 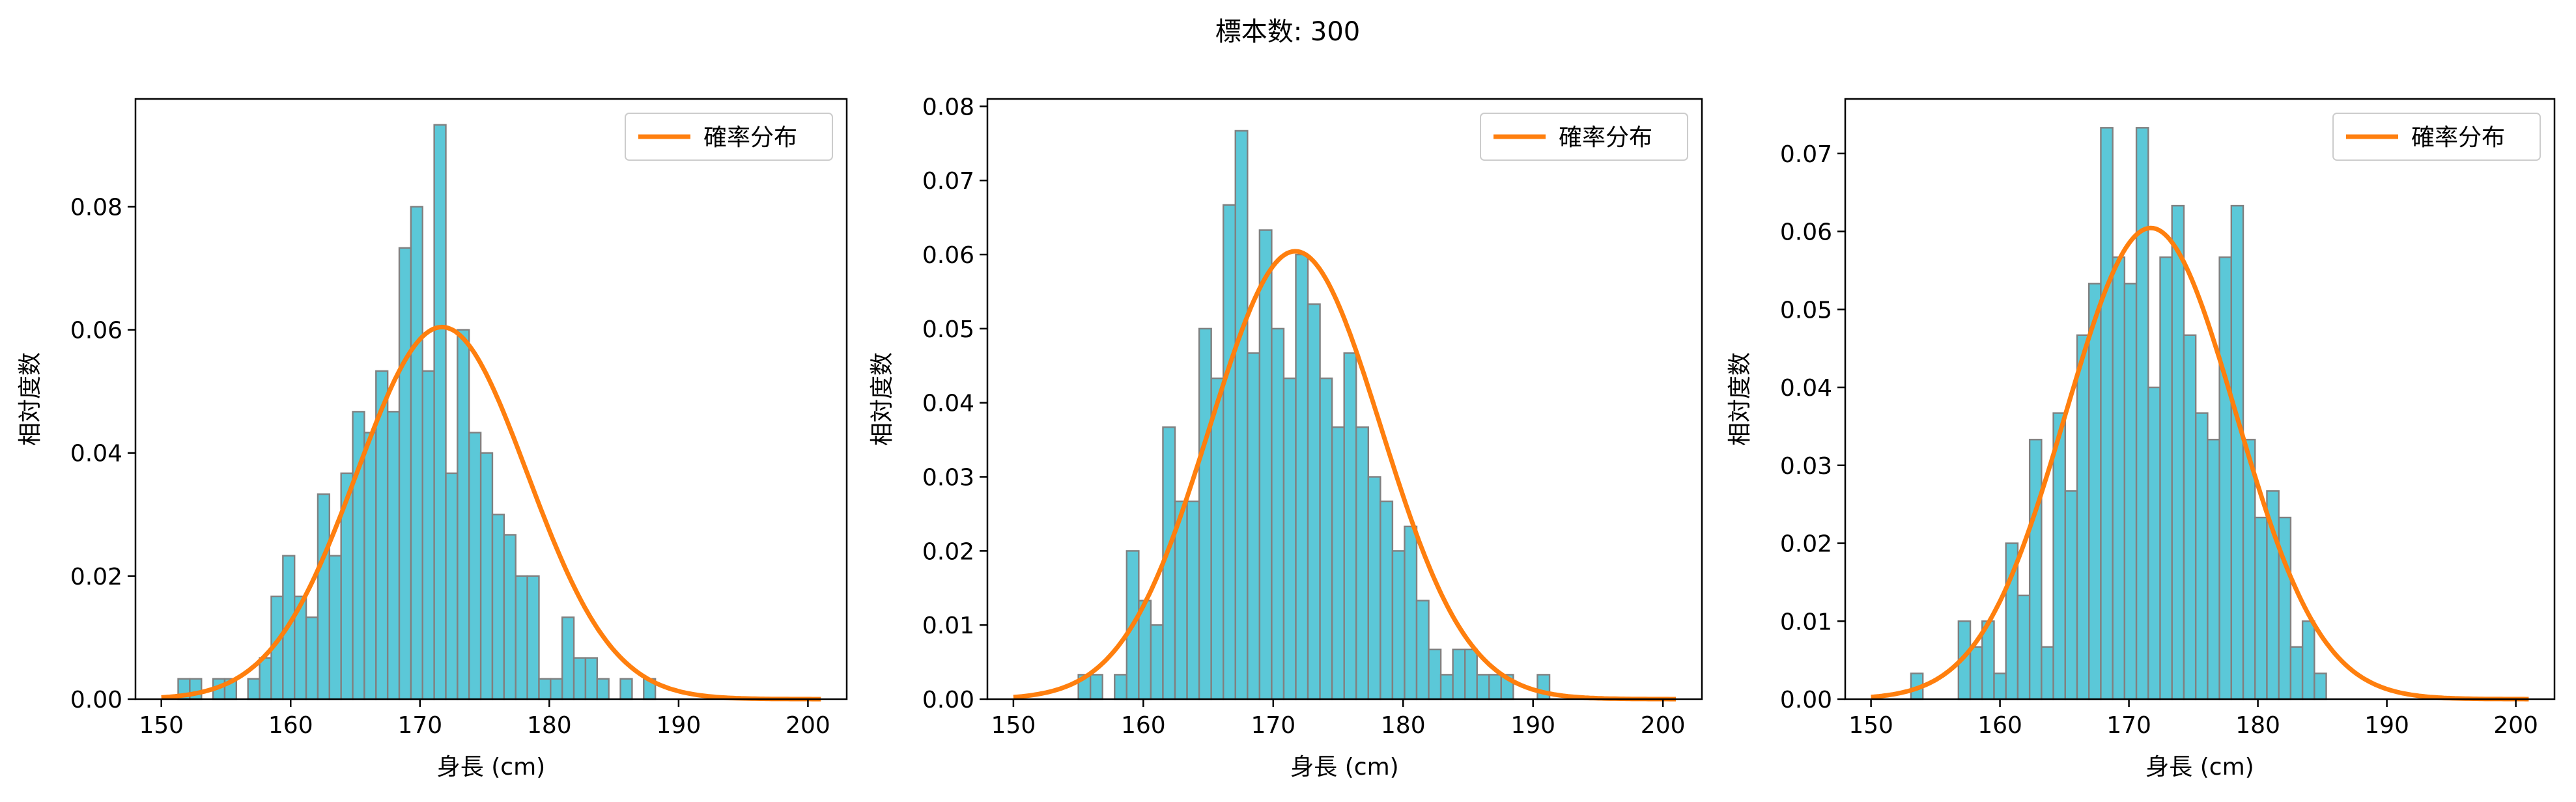 I want to click on y-axis-label: 相対度数, so click(x=30, y=399).